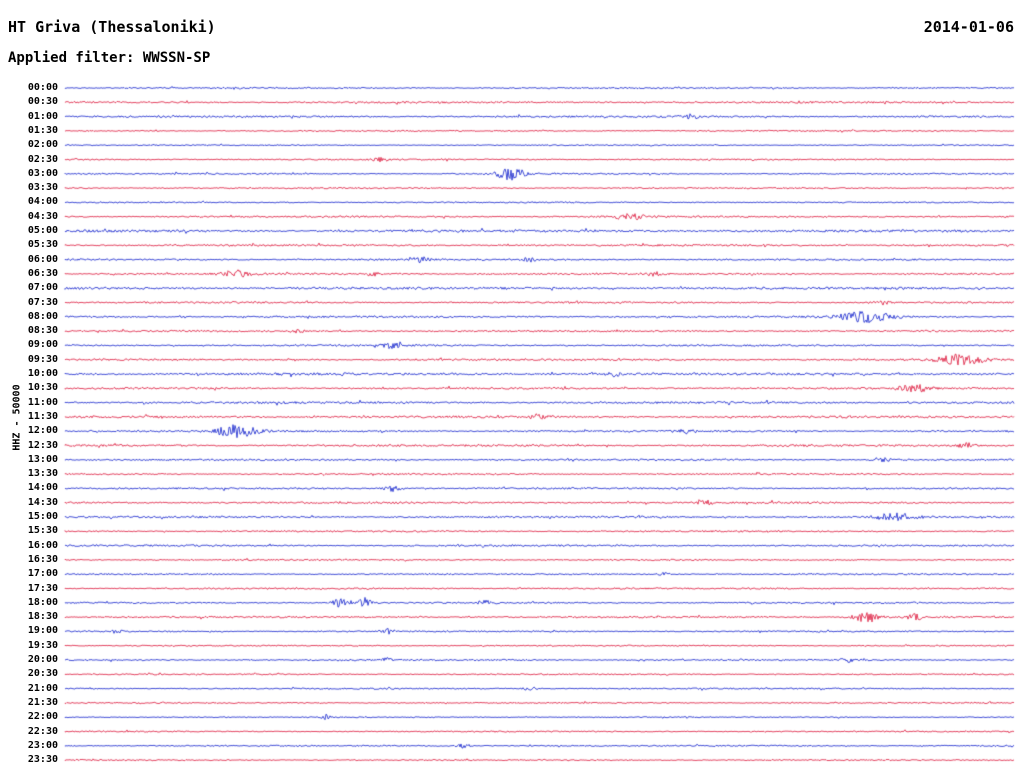  What do you see at coordinates (42, 459) in the screenshot?
I see `time-label: 13:00` at bounding box center [42, 459].